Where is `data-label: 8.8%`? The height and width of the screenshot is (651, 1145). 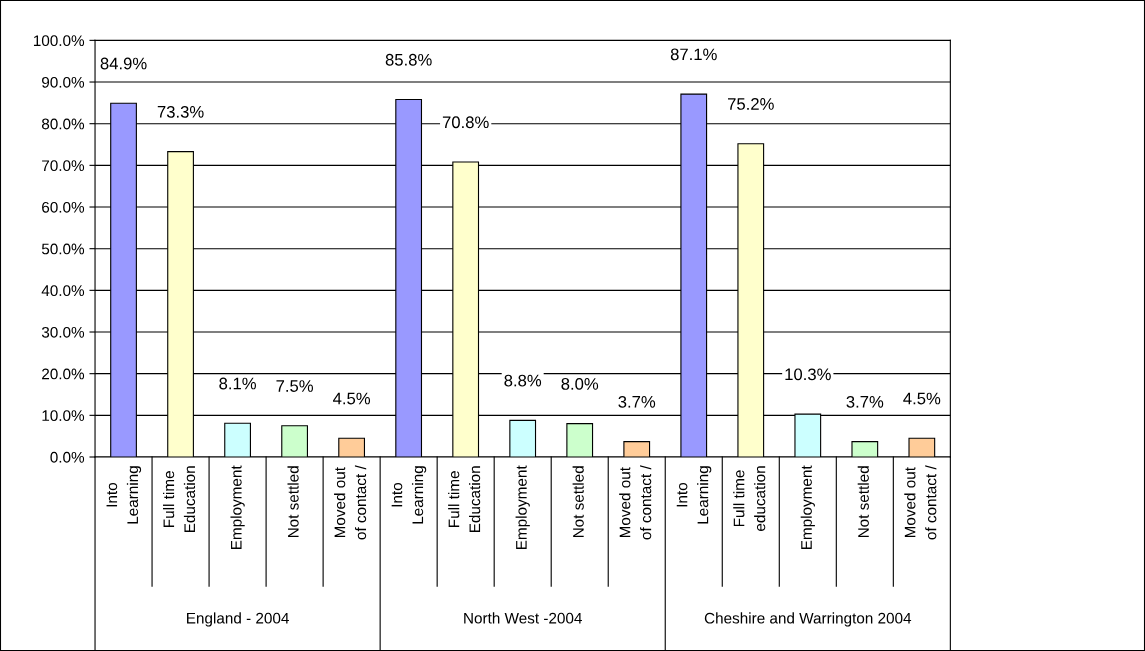
data-label: 8.8% is located at coordinates (523, 380).